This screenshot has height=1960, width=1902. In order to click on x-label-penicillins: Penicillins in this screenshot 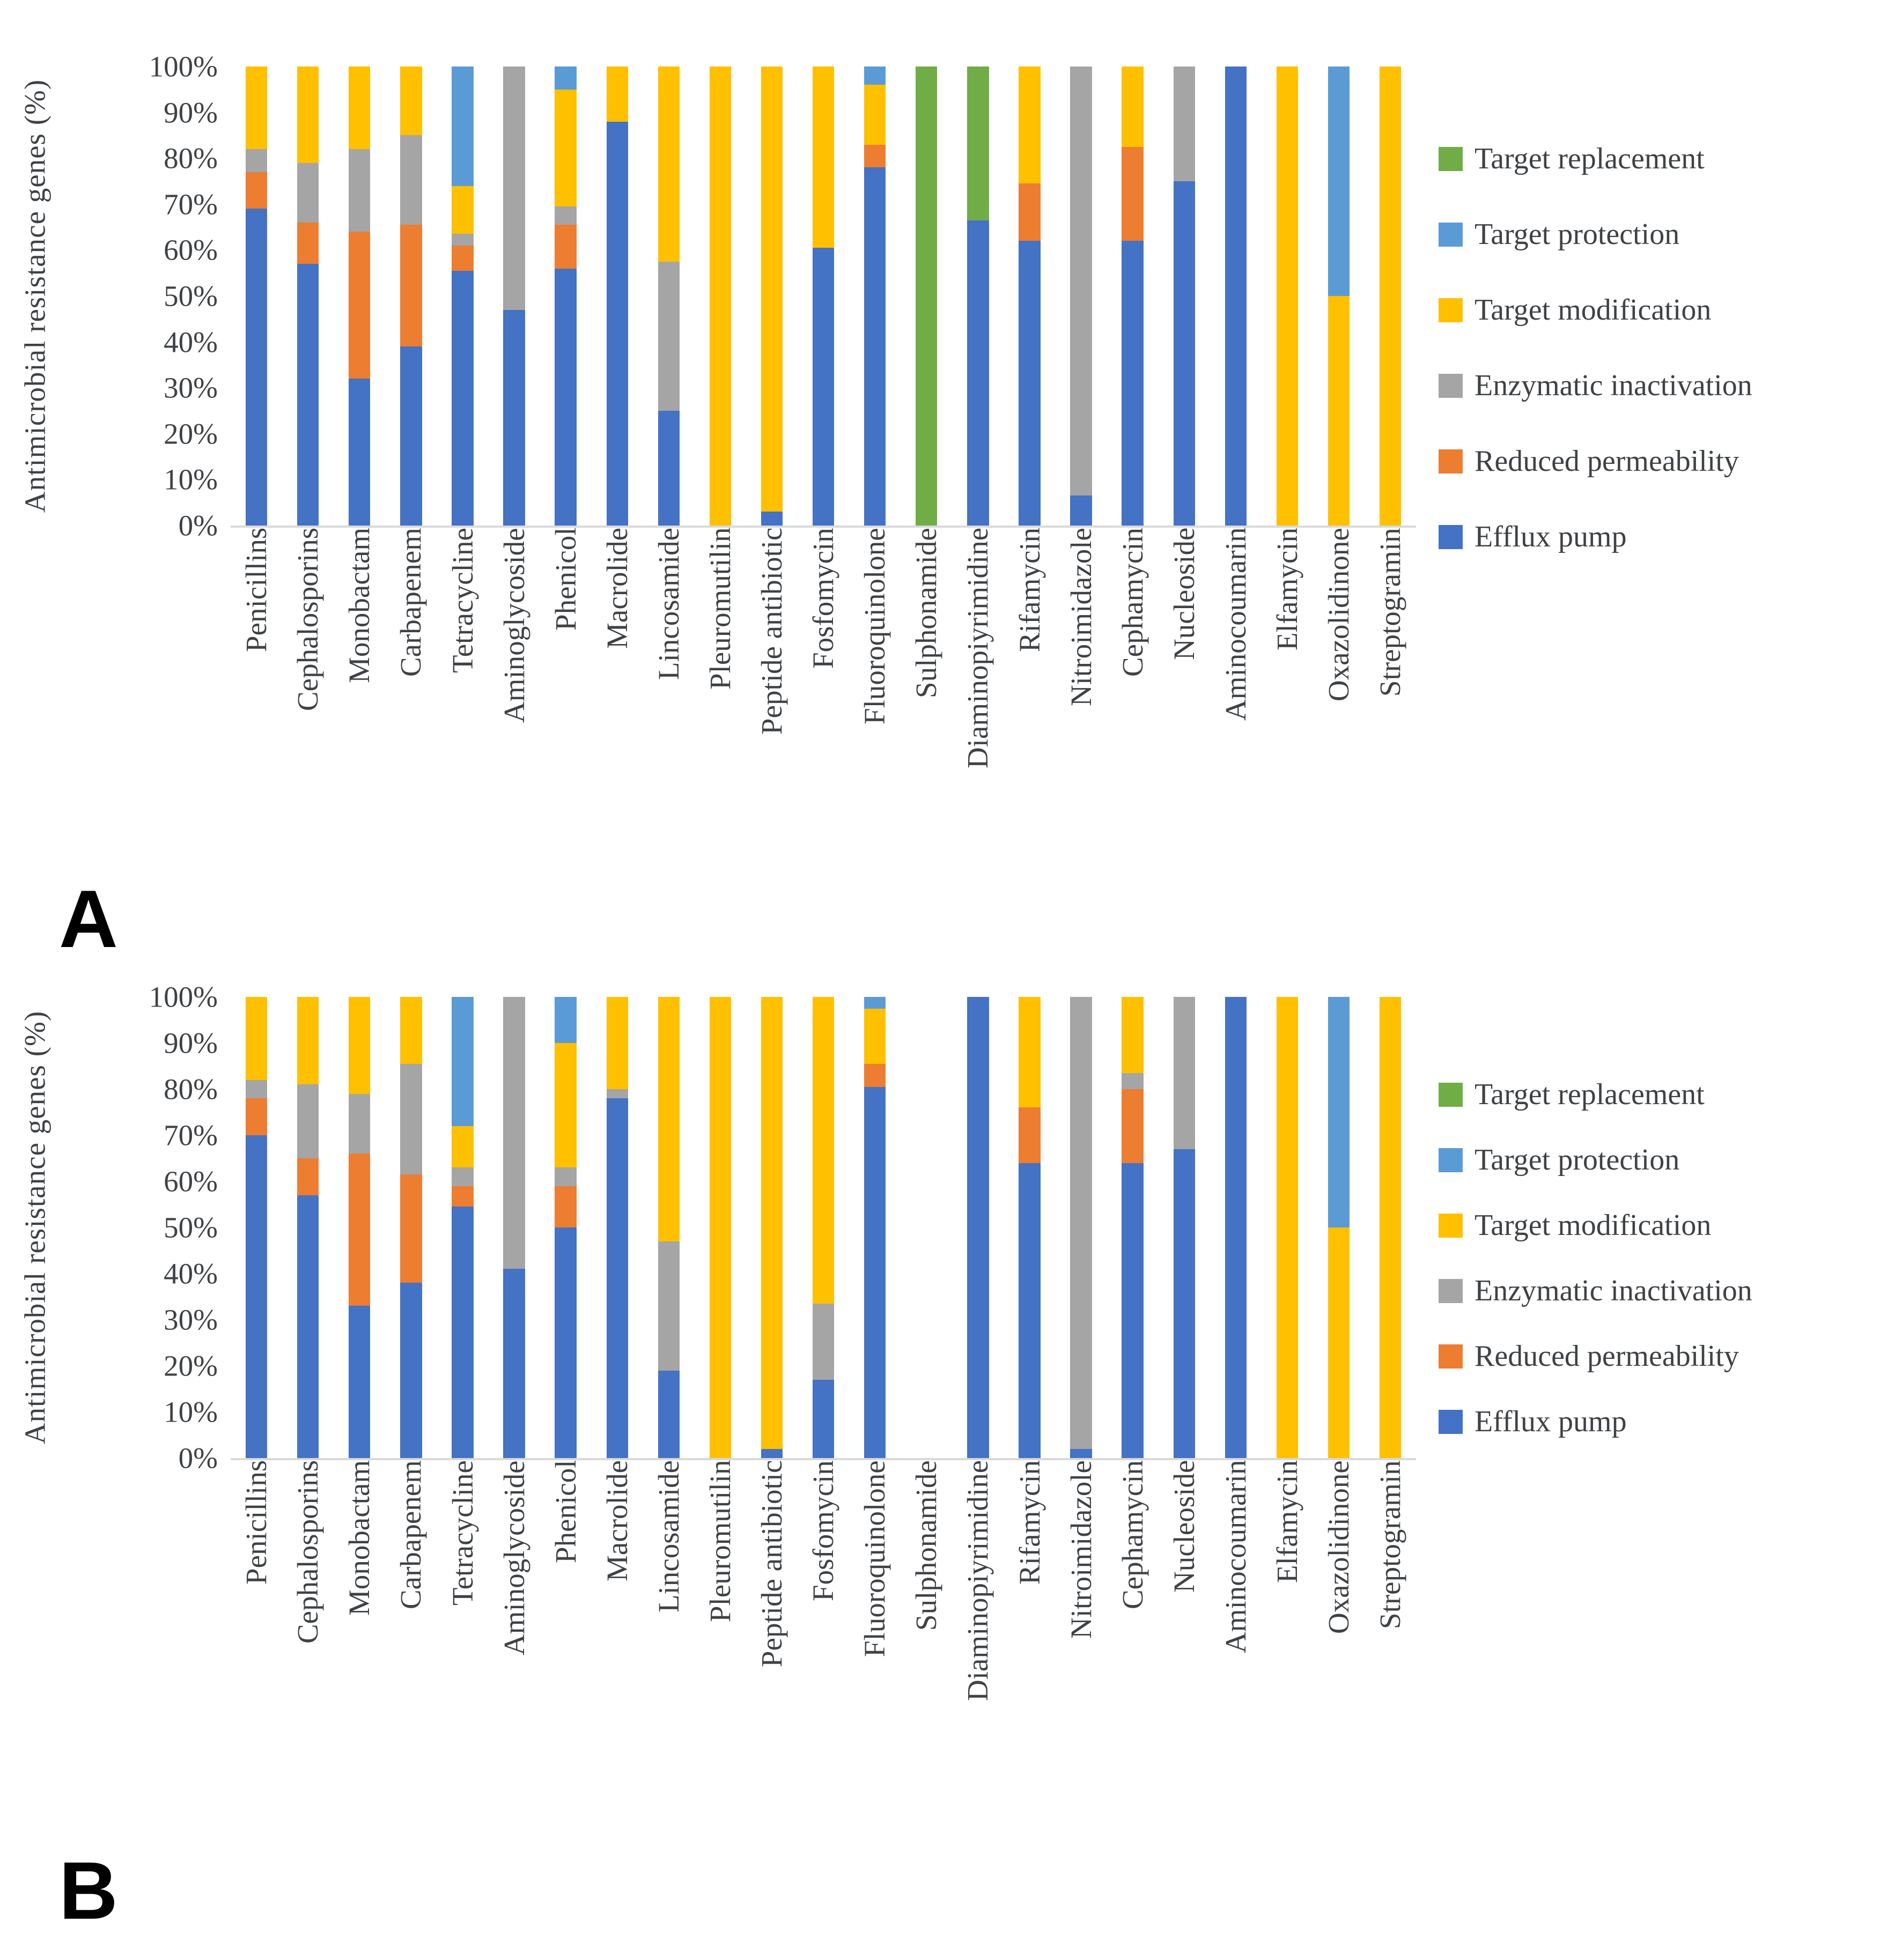, I will do `click(256, 1522)`.